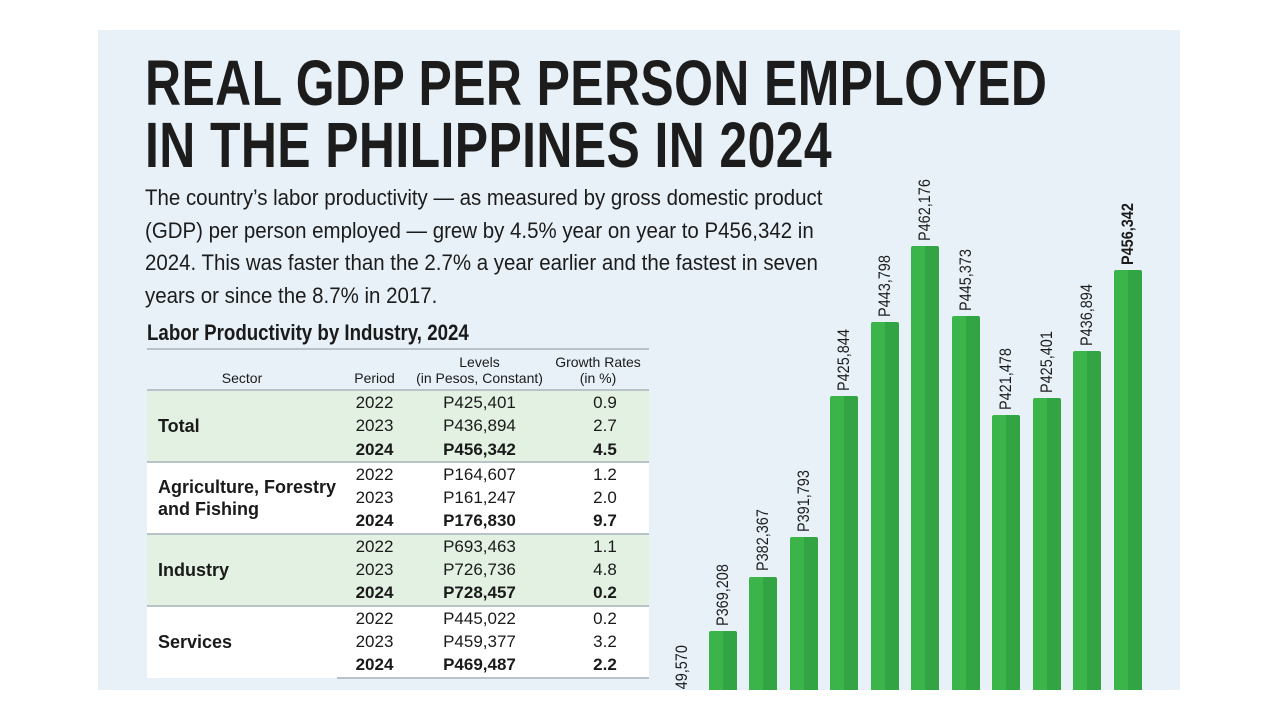 This screenshot has width=1280, height=720. I want to click on bar-value-label: P382,367, so click(762, 540).